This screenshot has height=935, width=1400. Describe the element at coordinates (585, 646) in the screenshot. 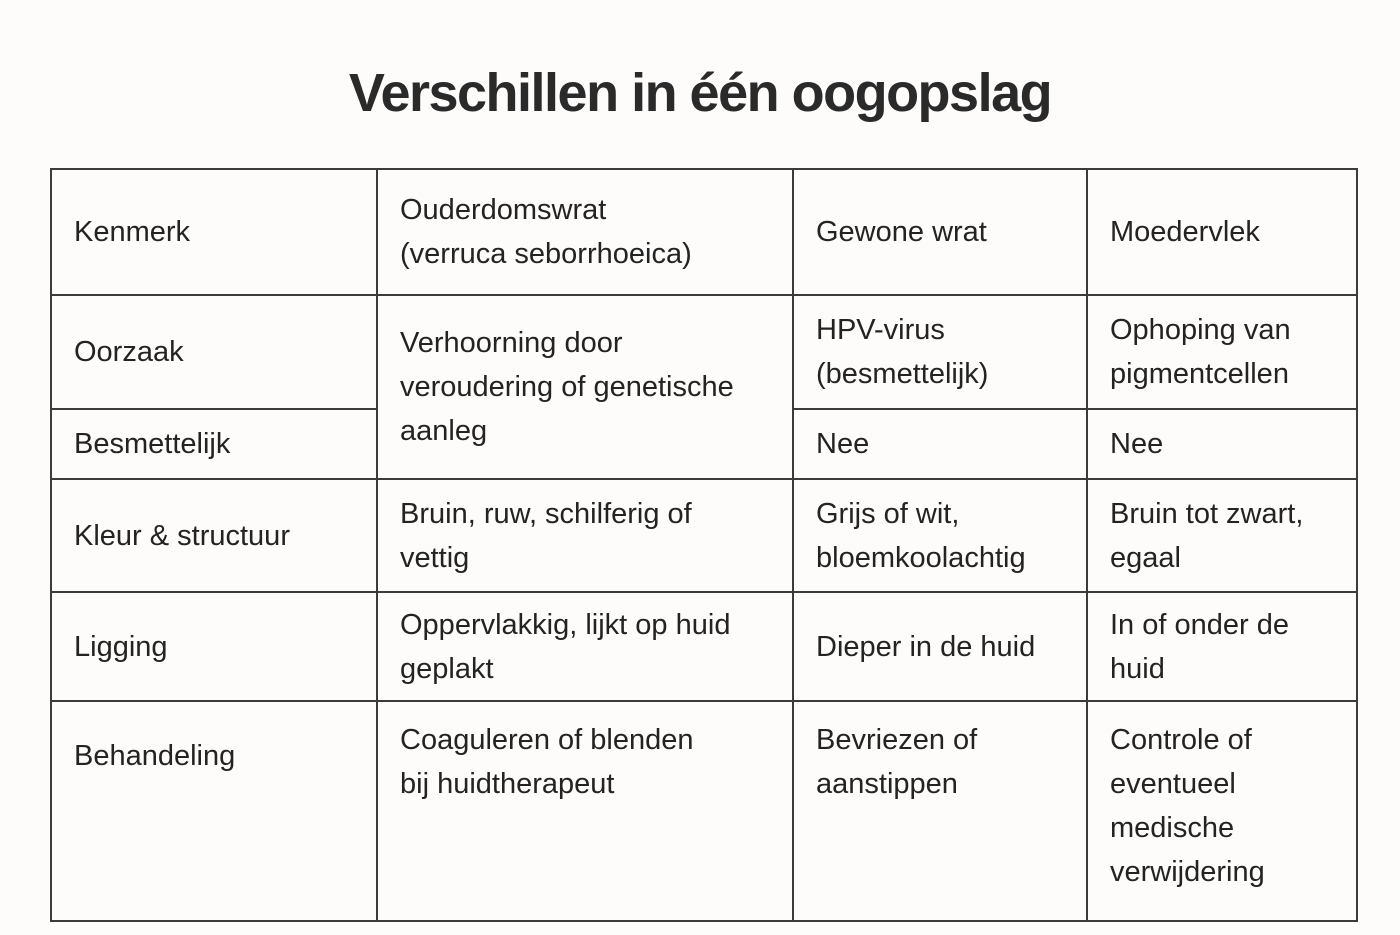

I see `cell-ligging-ouderdomswrat: Oppervlakkig, lijkt op huid geplakt` at that location.